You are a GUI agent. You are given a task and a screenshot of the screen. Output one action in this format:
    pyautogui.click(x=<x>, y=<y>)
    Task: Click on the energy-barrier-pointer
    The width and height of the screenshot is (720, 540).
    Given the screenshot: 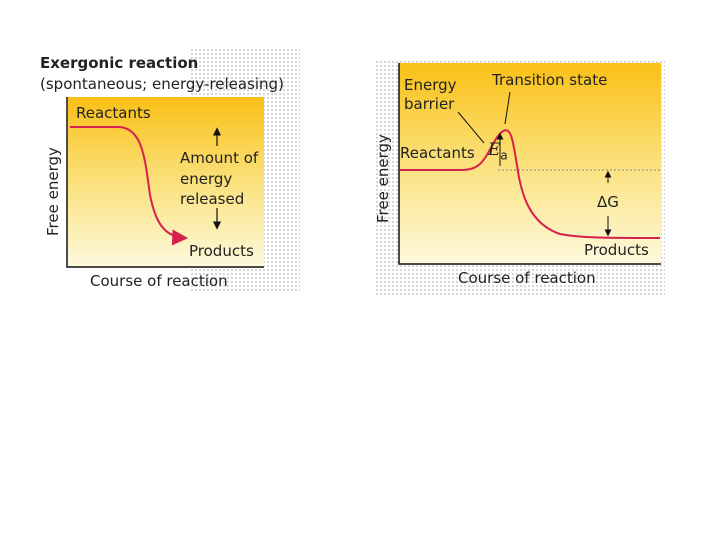 What is the action you would take?
    pyautogui.click(x=471, y=127)
    